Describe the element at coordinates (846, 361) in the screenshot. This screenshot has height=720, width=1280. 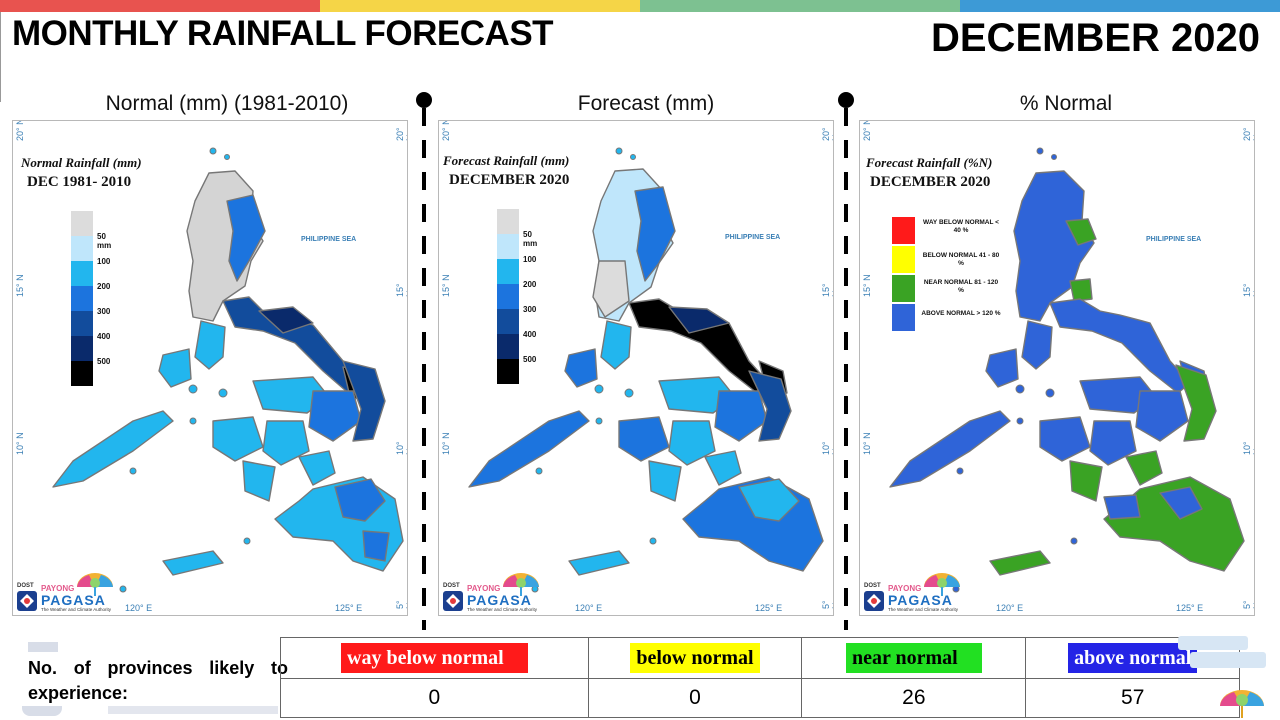
I see `dashed-divider-right` at that location.